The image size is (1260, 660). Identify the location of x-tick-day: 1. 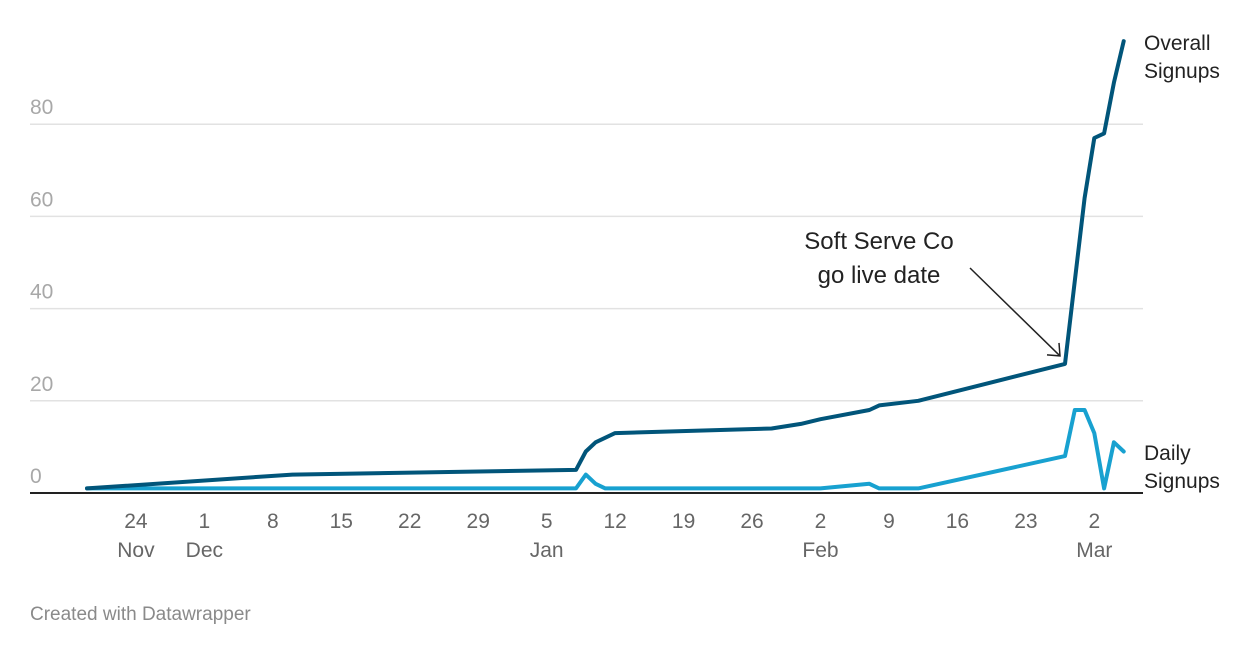
(205, 521).